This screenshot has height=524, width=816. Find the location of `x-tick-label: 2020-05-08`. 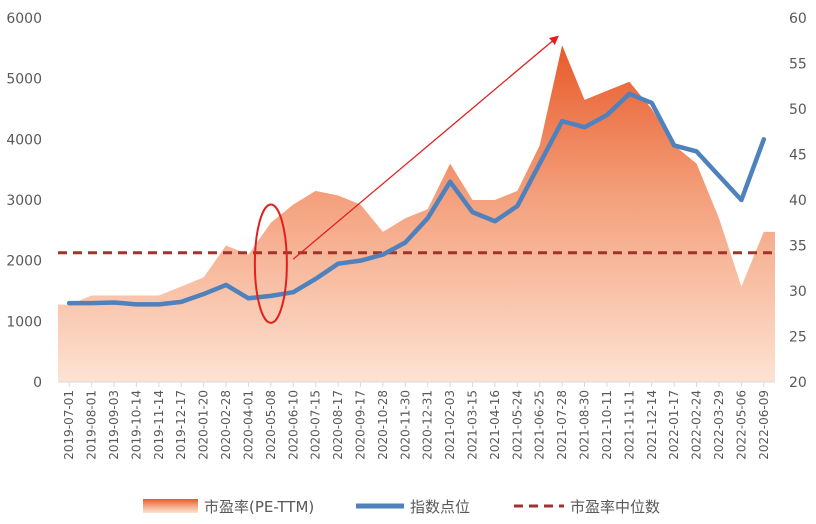

x-tick-label: 2020-05-08 is located at coordinates (271, 425).